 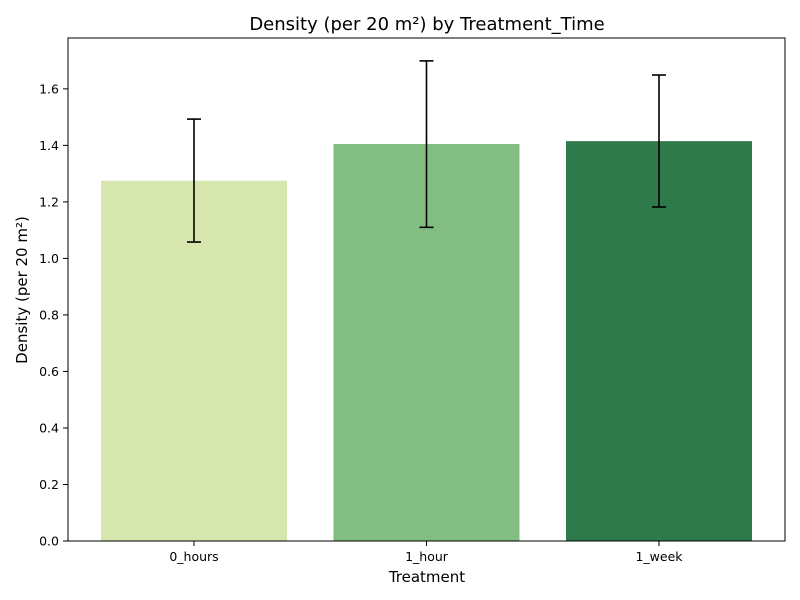 I want to click on x-tick-label: 1_hour, so click(x=427, y=556).